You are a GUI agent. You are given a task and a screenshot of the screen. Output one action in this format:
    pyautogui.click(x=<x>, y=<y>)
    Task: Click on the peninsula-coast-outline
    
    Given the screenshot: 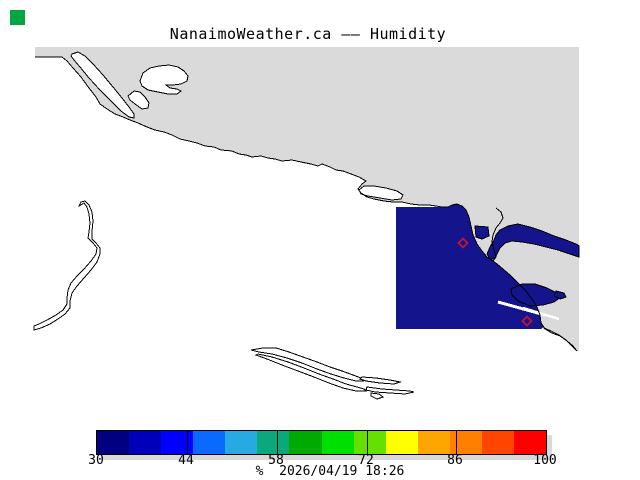 What is the action you would take?
    pyautogui.click(x=497, y=234)
    